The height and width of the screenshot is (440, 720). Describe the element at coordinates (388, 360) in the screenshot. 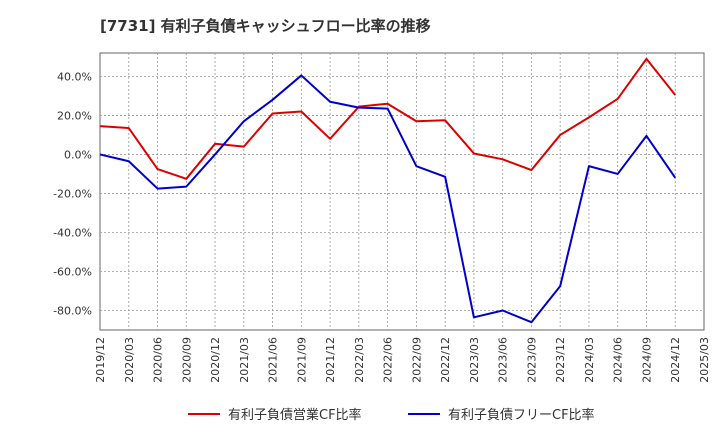

I see `x-tick-label: 2022/06` at that location.